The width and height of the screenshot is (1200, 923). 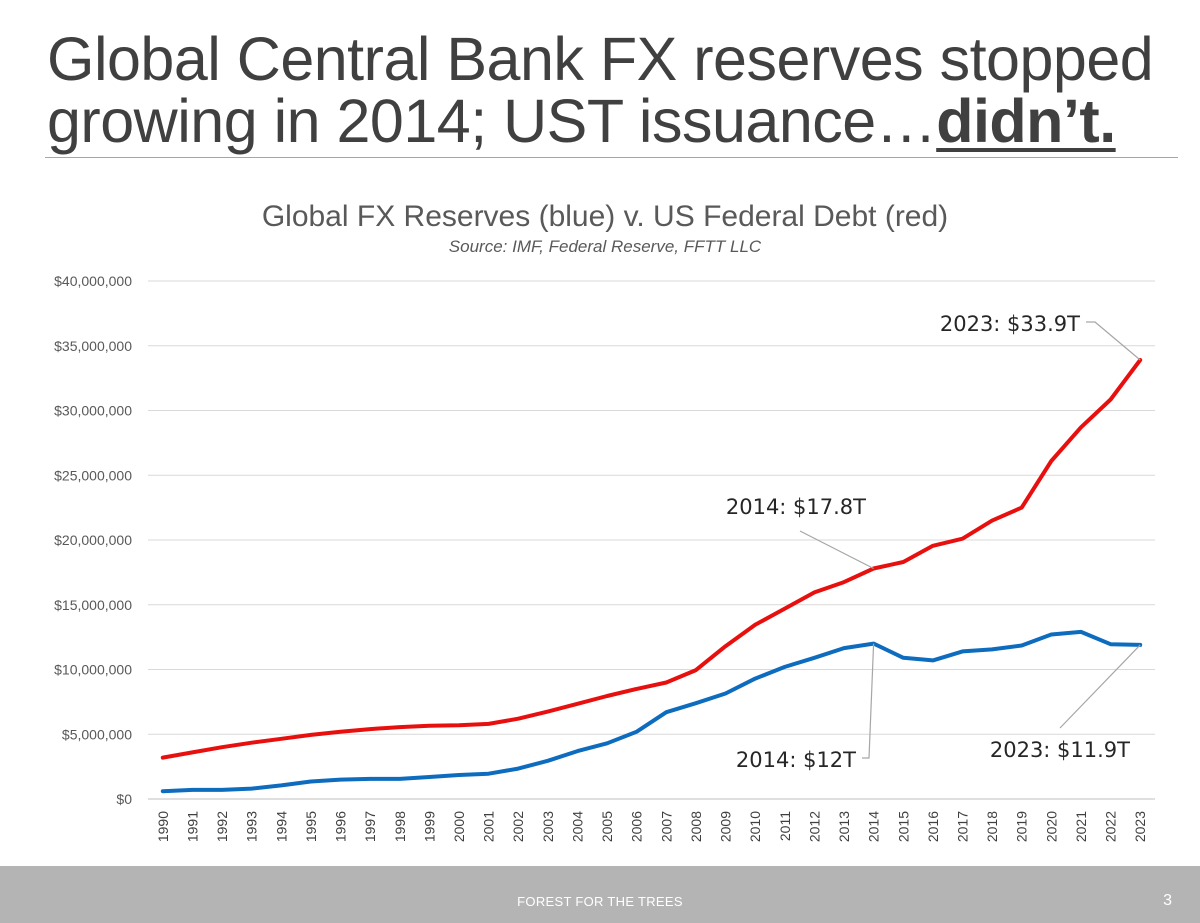 I want to click on x-tick-label: 2004, so click(x=577, y=826).